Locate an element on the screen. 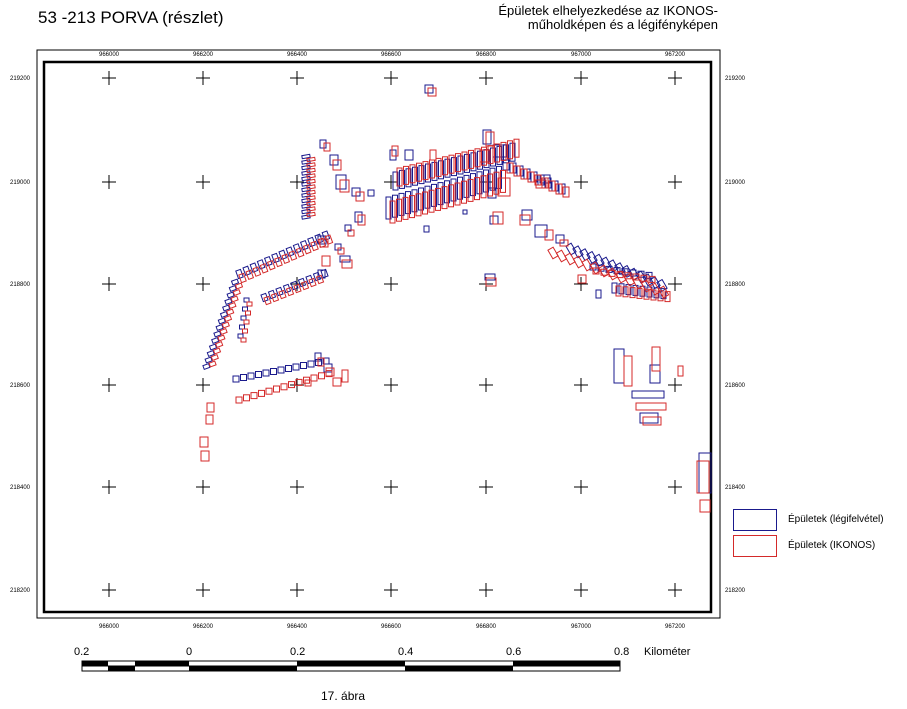  y-tick-label: 219000 is located at coordinates (735, 183).